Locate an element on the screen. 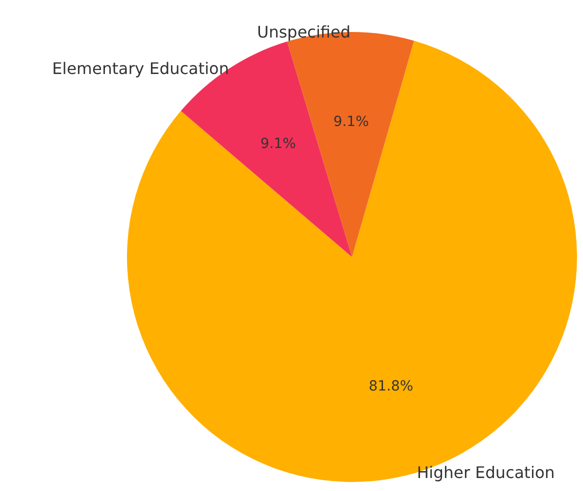 Image resolution: width=583 pixels, height=491 pixels. data-label: 81.8% is located at coordinates (391, 386).